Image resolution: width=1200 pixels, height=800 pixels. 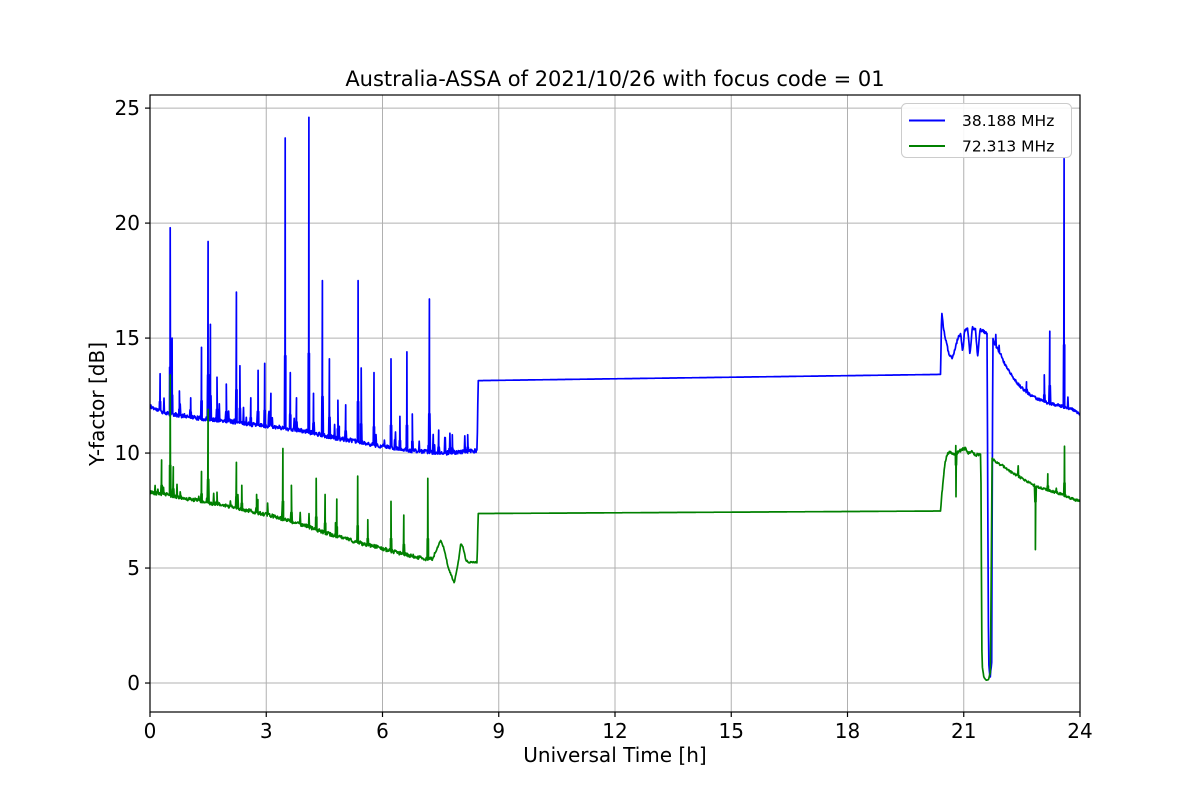 I want to click on legend-label: 38.188 MHz, so click(x=1008, y=121).